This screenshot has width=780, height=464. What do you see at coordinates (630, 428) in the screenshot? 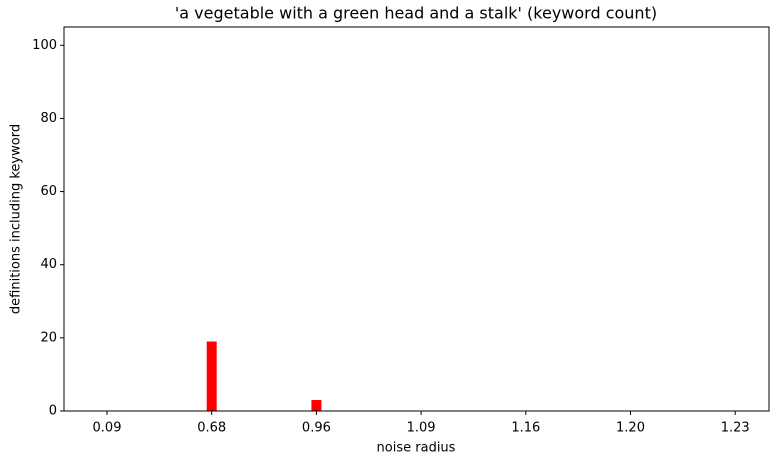
I see `x-tick-label: 1.20` at bounding box center [630, 428].